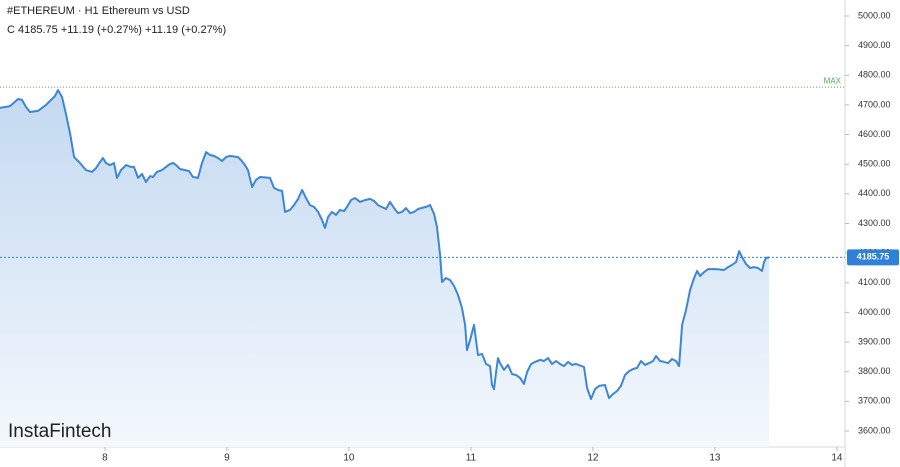 The image size is (900, 467). I want to click on max-label: MAX, so click(833, 80).